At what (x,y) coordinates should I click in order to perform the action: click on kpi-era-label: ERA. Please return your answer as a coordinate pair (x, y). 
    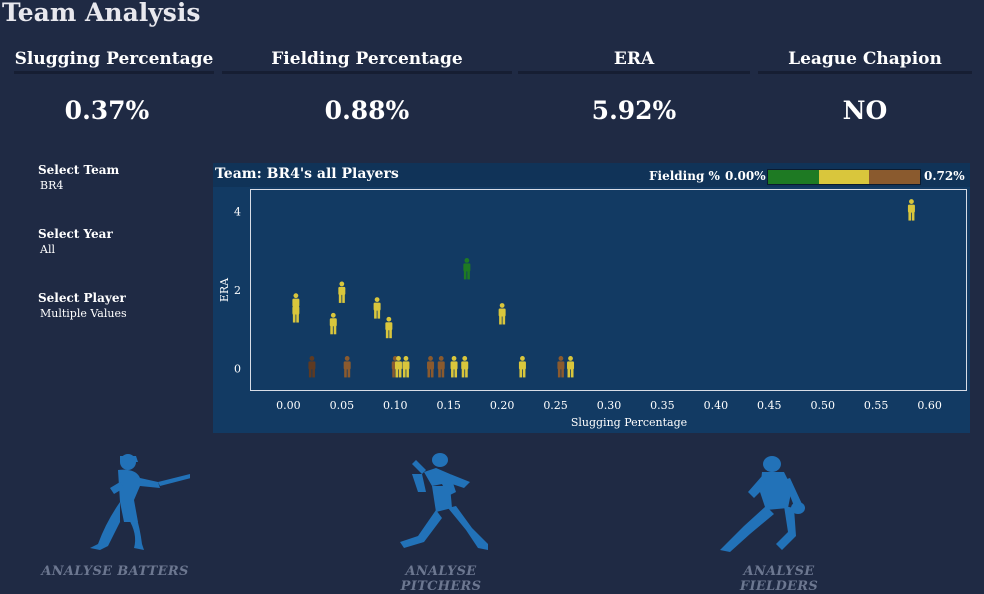
    Looking at the image, I should click on (634, 59).